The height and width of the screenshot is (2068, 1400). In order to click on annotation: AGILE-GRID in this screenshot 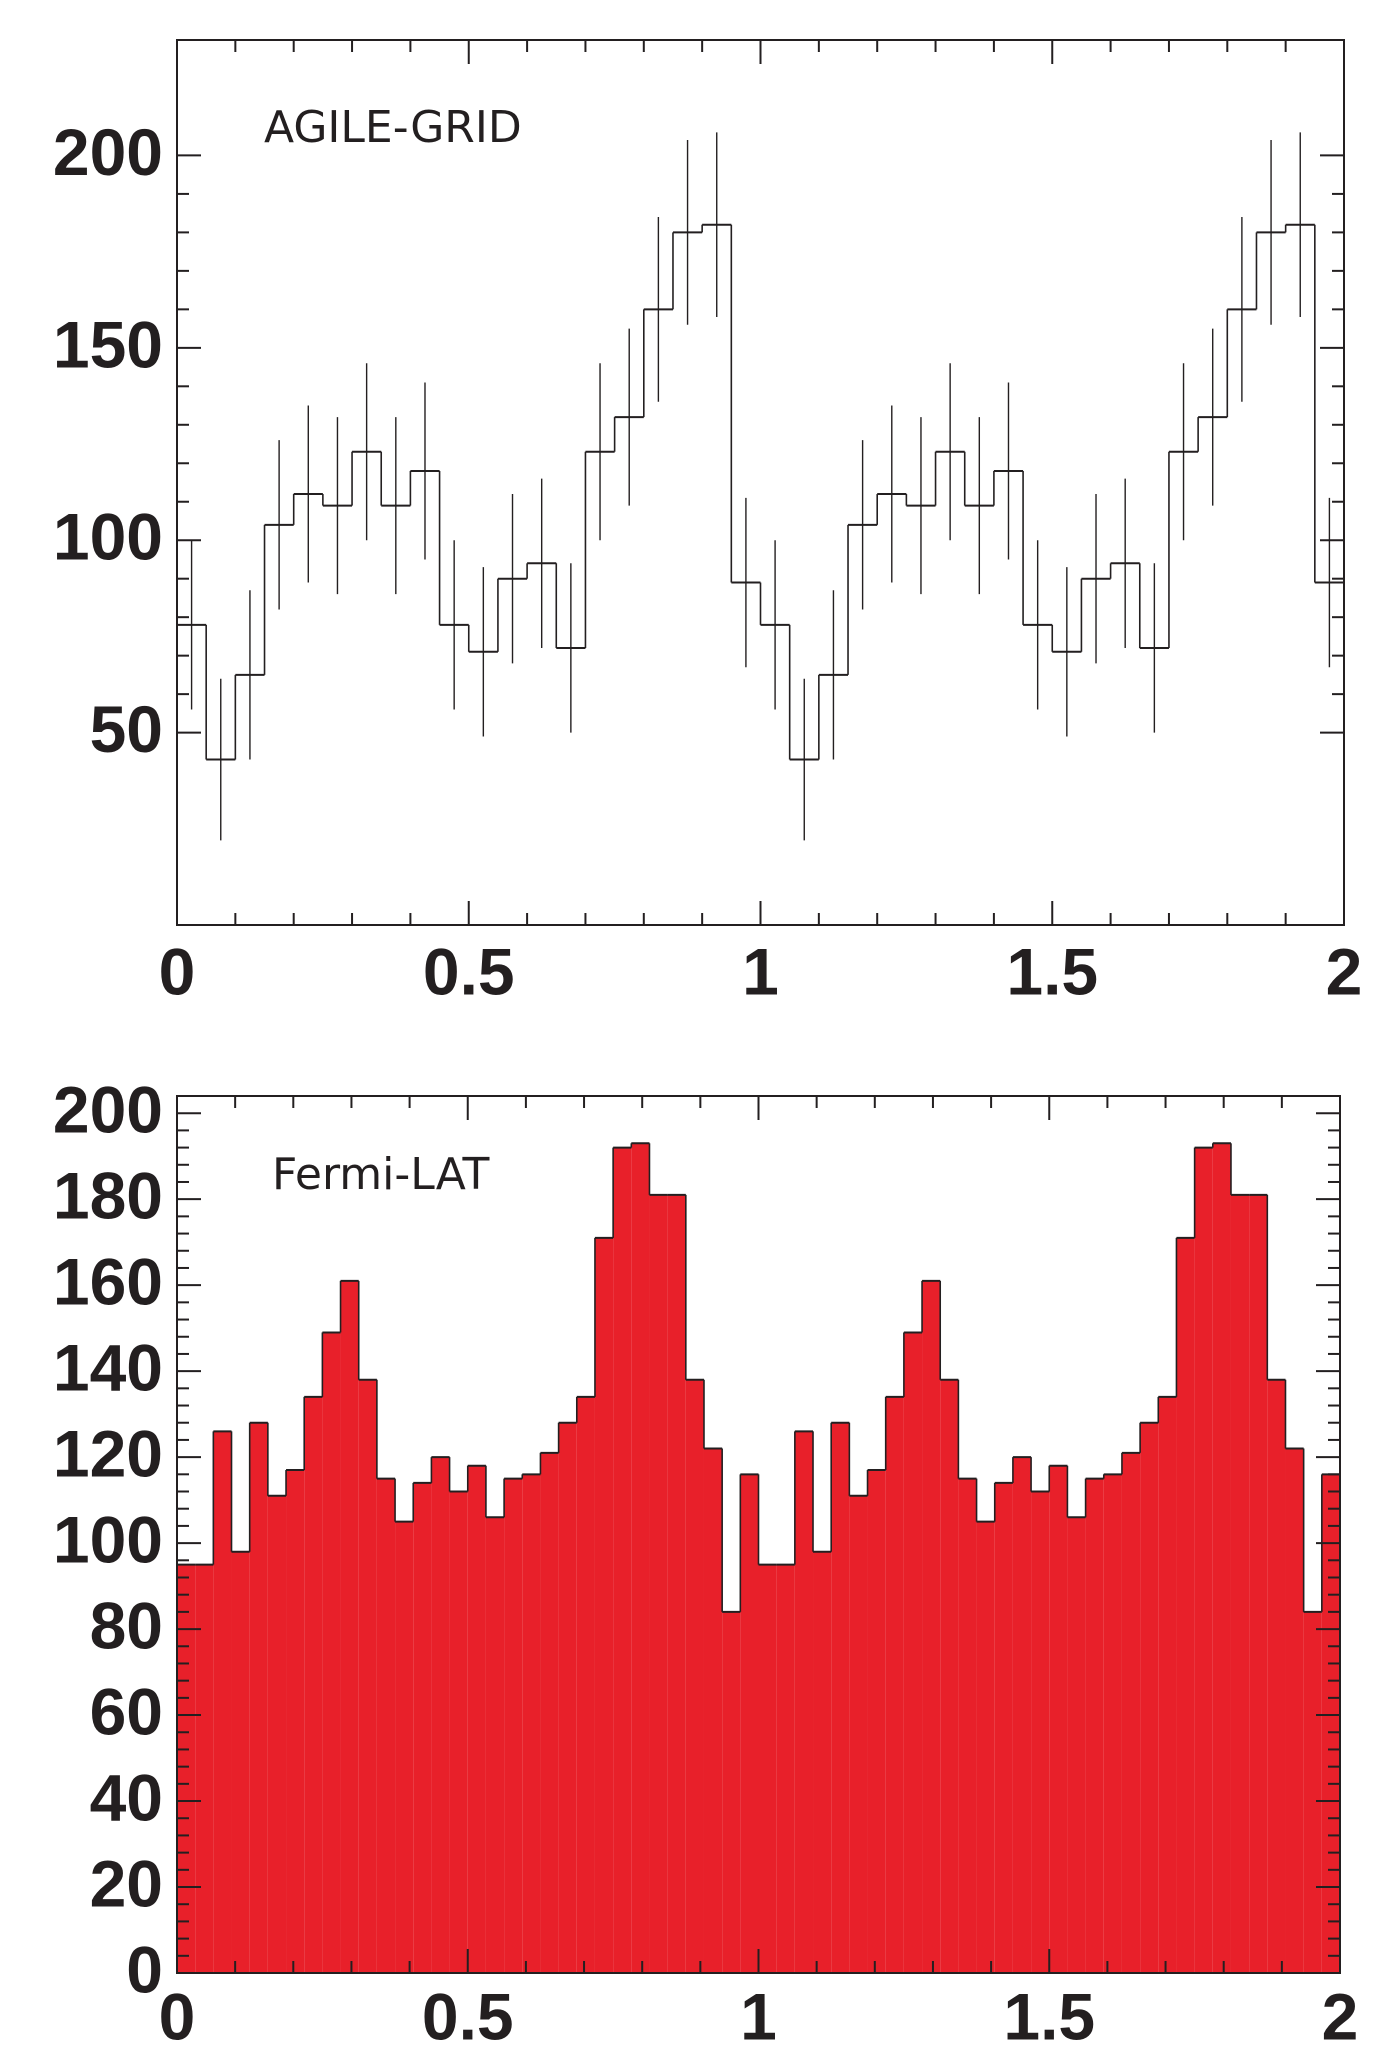, I will do `click(393, 127)`.